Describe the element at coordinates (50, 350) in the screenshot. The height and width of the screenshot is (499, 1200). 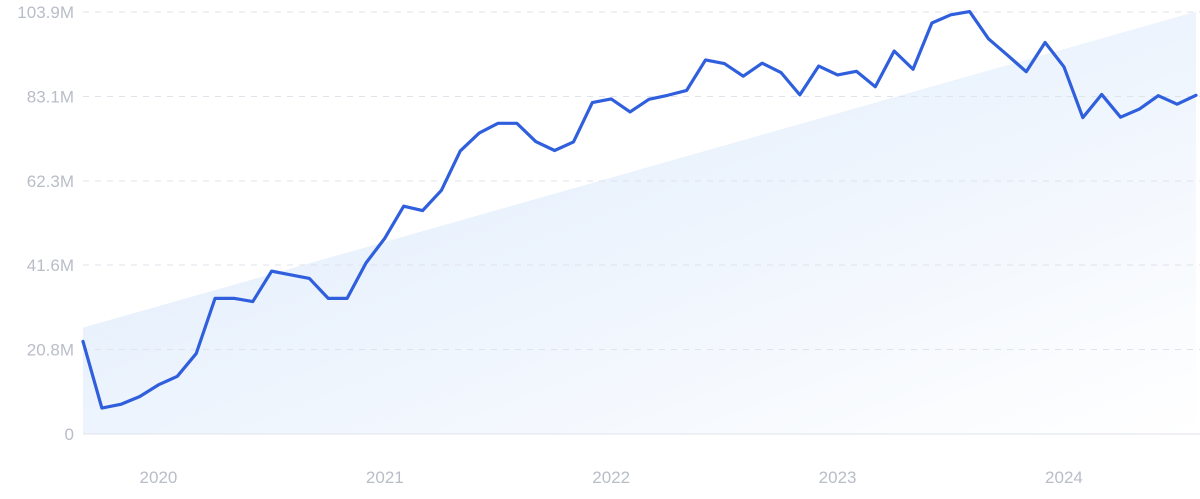
I see `y-tick-label: 20.8M` at that location.